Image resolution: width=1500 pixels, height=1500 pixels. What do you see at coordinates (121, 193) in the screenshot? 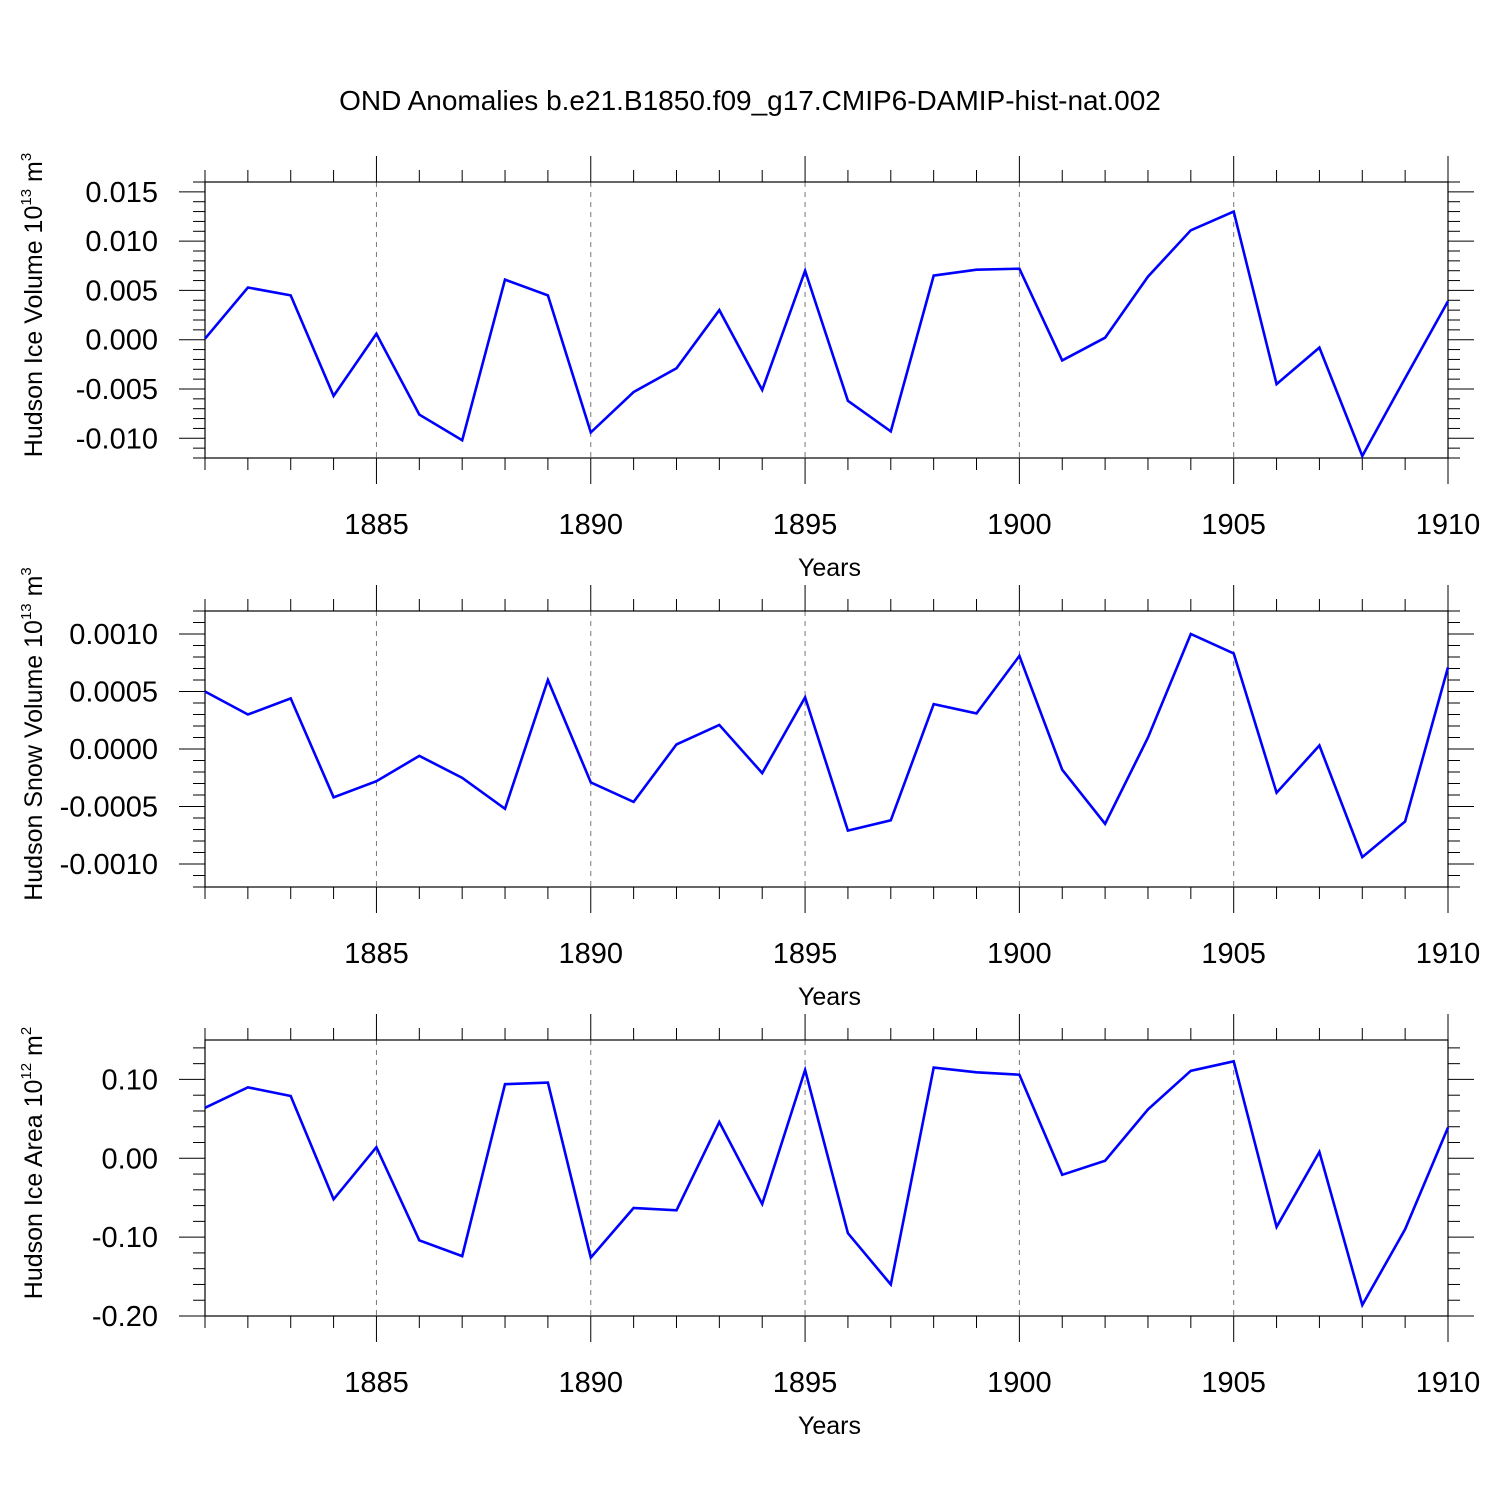
I see `y-tick-label: 0.015` at bounding box center [121, 193].